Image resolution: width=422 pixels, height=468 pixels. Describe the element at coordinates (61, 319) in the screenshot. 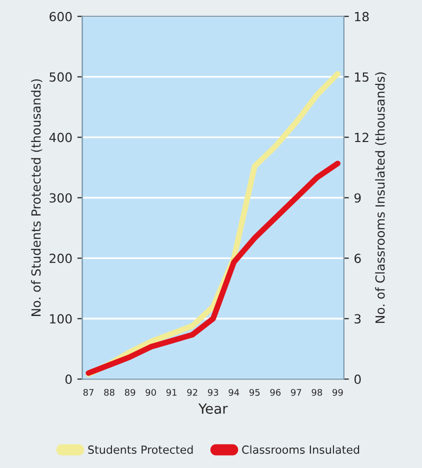

I see `y-tick-label: 100` at that location.